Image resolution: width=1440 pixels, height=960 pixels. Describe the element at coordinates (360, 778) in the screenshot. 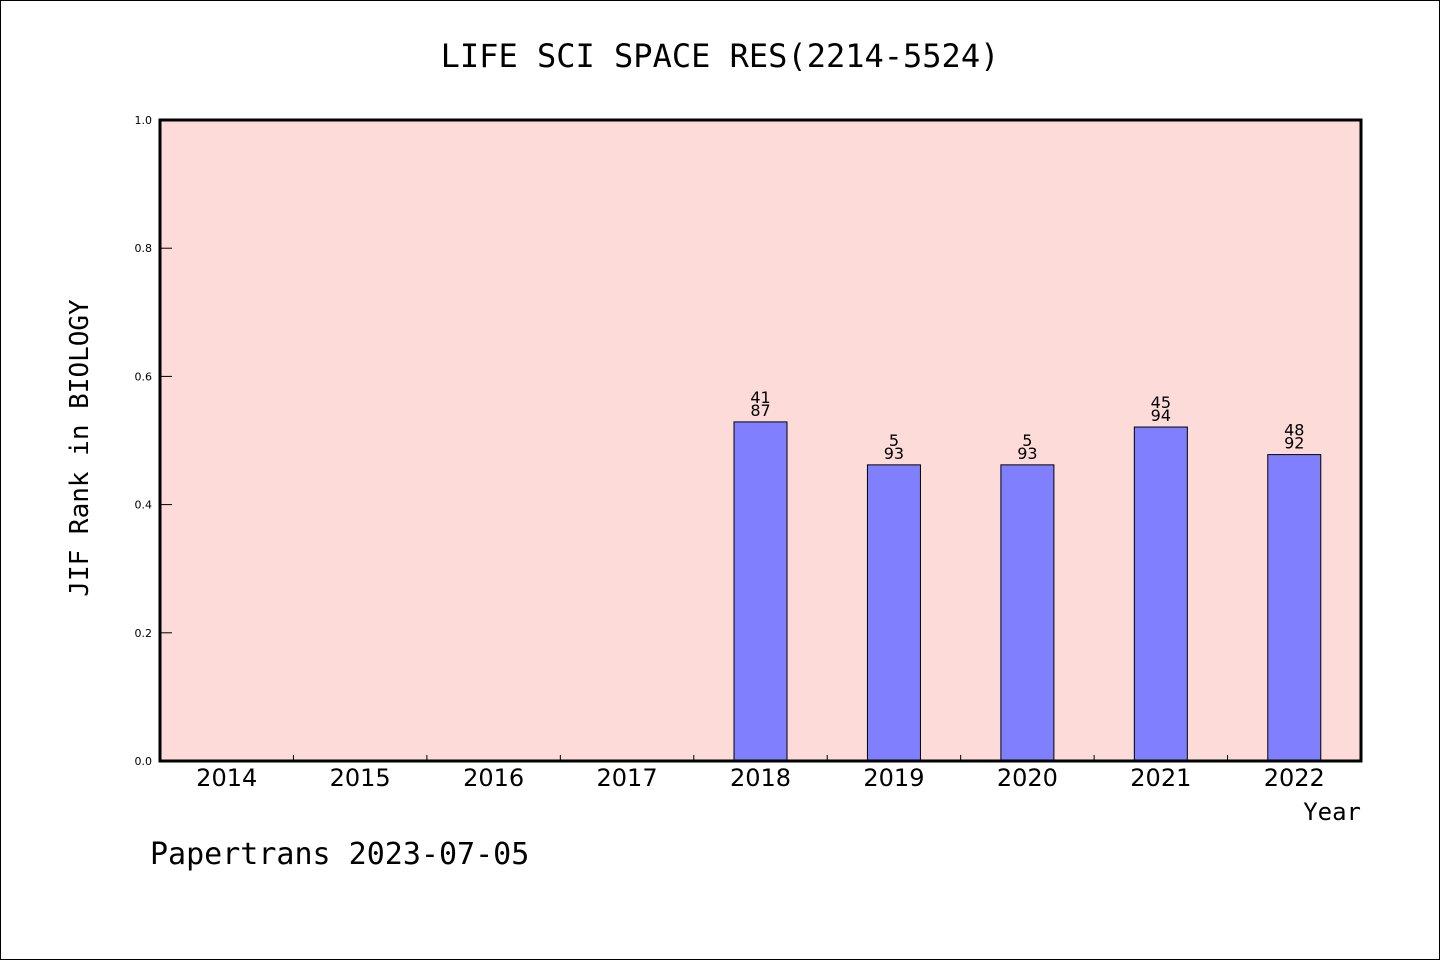

I see `x-tick-label: 2015` at that location.